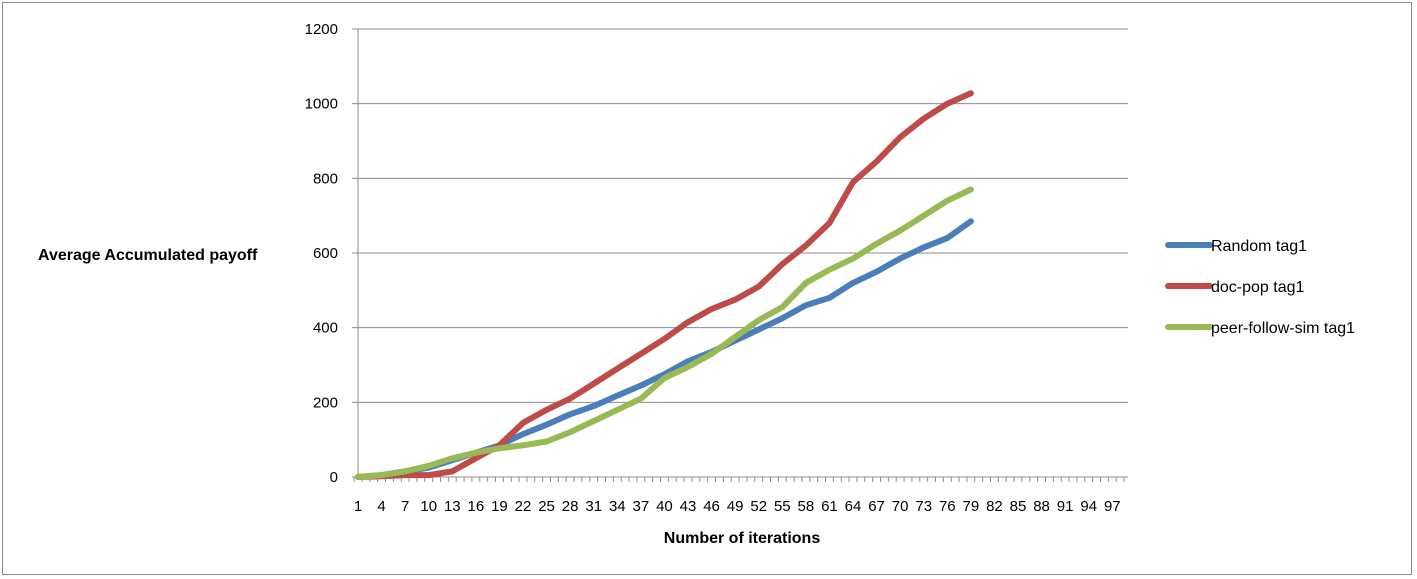 This screenshot has height=579, width=1417. What do you see at coordinates (947, 506) in the screenshot?
I see `x-tick-label: 76` at bounding box center [947, 506].